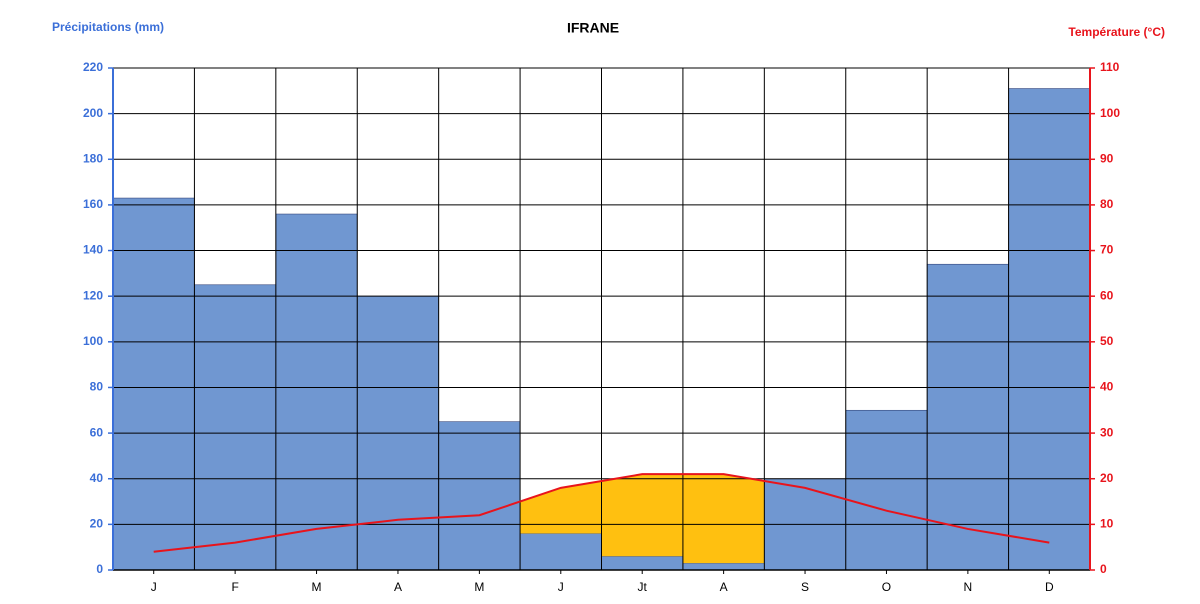 This screenshot has width=1200, height=604. I want to click on y-axis-label: Précipitations (mm), so click(108, 27).